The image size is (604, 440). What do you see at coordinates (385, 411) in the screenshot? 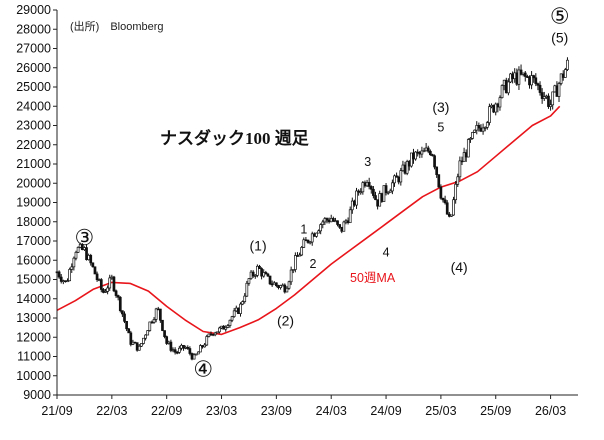
I see `x-tick-label: 24/09` at bounding box center [385, 411].